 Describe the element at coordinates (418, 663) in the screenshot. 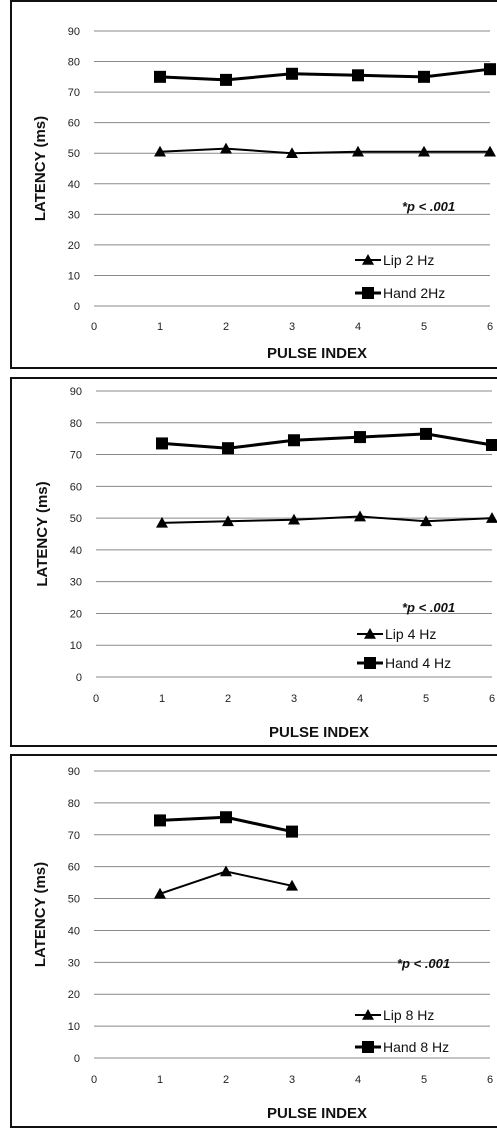

I see `legend-label: Hand 4 Hz` at that location.